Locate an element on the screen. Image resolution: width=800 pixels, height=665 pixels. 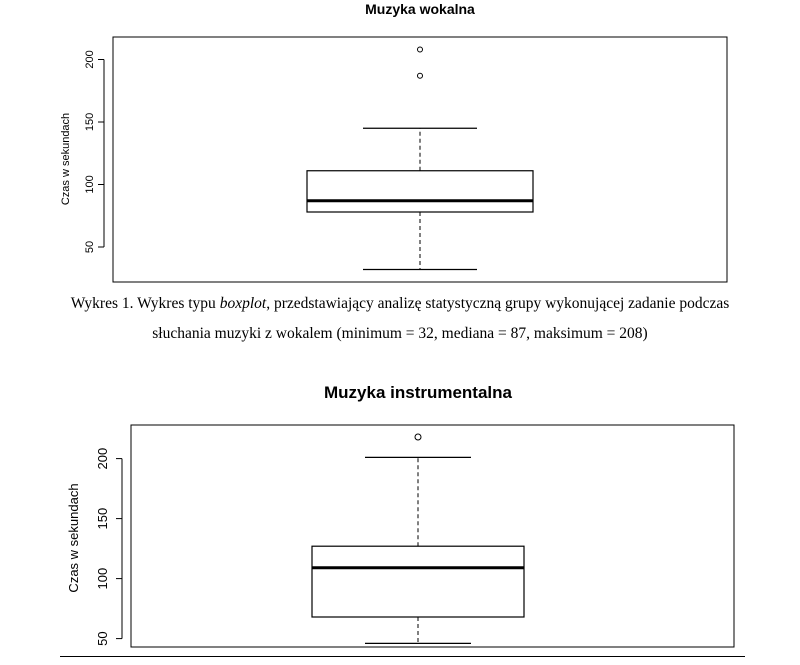
caption-prefix: Wykres 1. Wykres typu is located at coordinates (145, 303).